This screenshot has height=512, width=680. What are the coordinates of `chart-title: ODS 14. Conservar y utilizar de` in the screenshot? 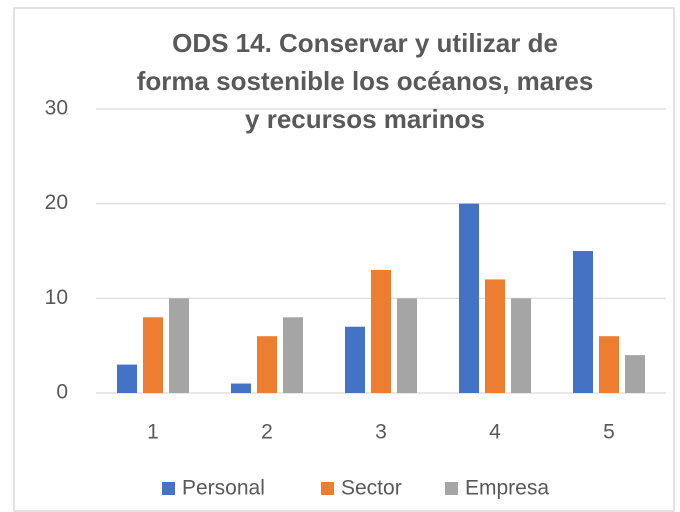 It's located at (365, 43).